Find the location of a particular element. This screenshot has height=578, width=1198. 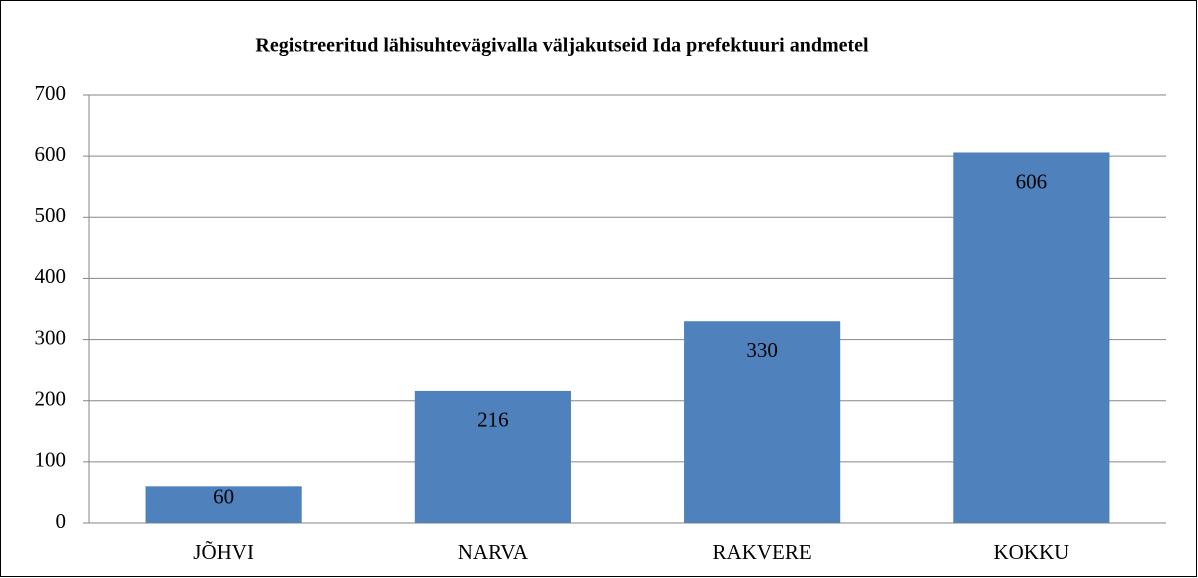

x-tick-label: RAKVERE is located at coordinates (762, 552).